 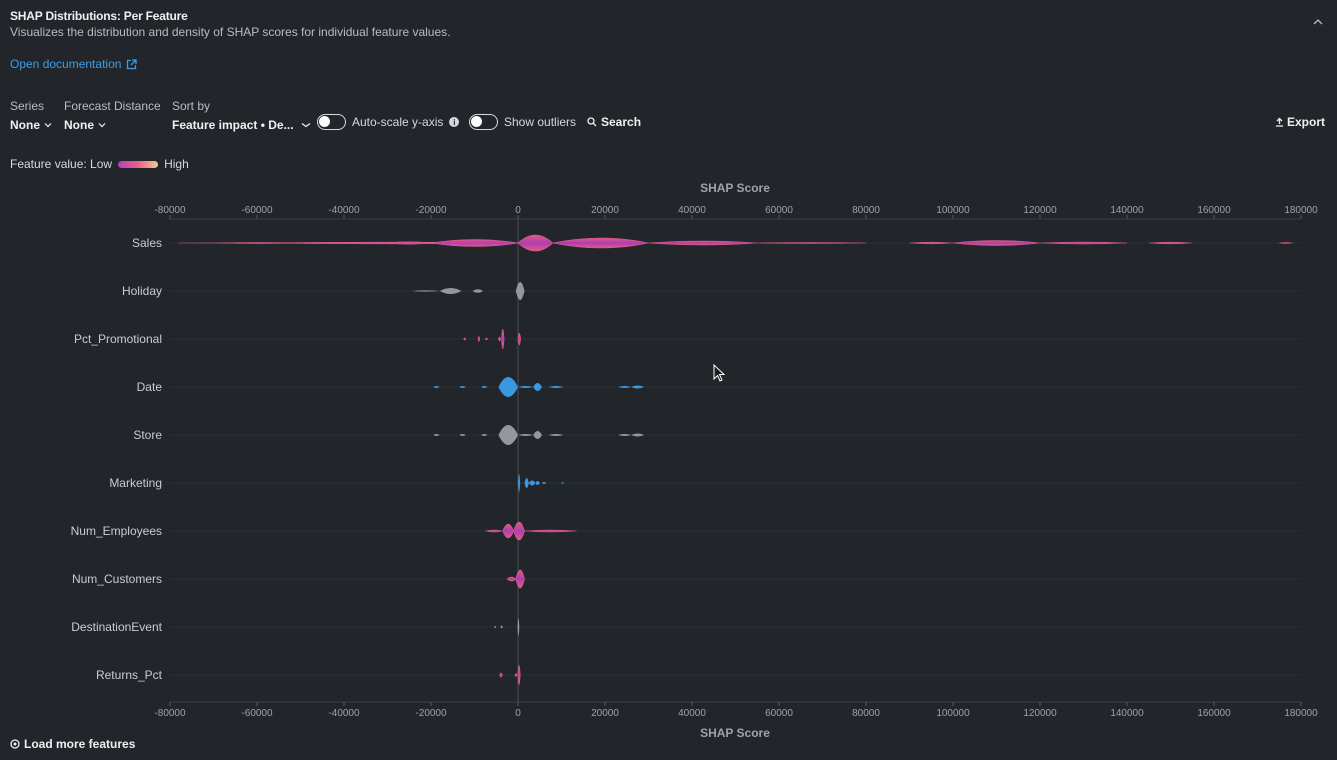 What do you see at coordinates (692, 713) in the screenshot?
I see `x-tick-label-bottom: 40000` at bounding box center [692, 713].